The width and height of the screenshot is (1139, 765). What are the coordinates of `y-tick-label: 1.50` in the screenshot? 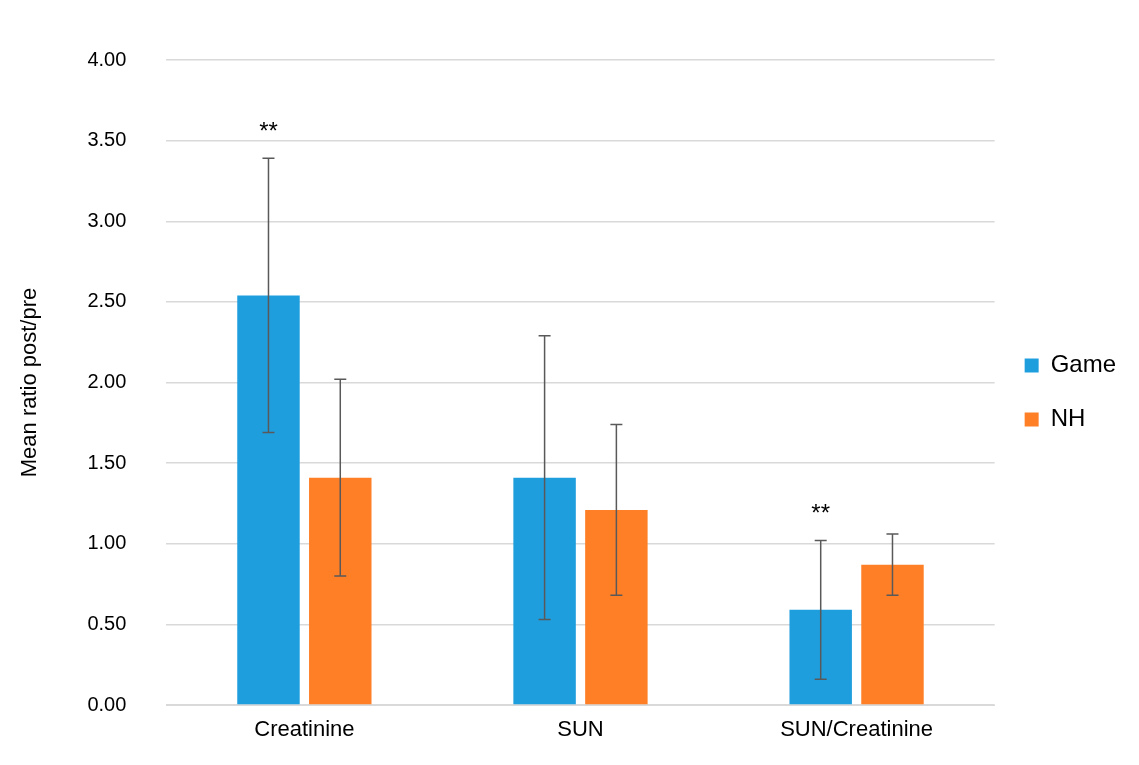 It's located at (107, 461).